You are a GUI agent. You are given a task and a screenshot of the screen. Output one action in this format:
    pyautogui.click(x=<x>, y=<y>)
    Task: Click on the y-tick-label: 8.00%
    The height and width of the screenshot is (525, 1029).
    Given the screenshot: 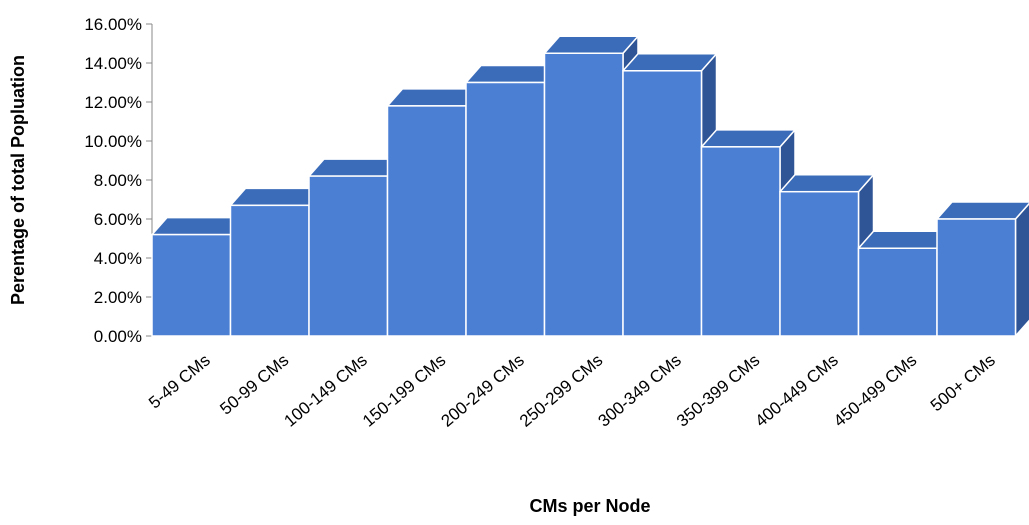 What is the action you would take?
    pyautogui.click(x=118, y=180)
    